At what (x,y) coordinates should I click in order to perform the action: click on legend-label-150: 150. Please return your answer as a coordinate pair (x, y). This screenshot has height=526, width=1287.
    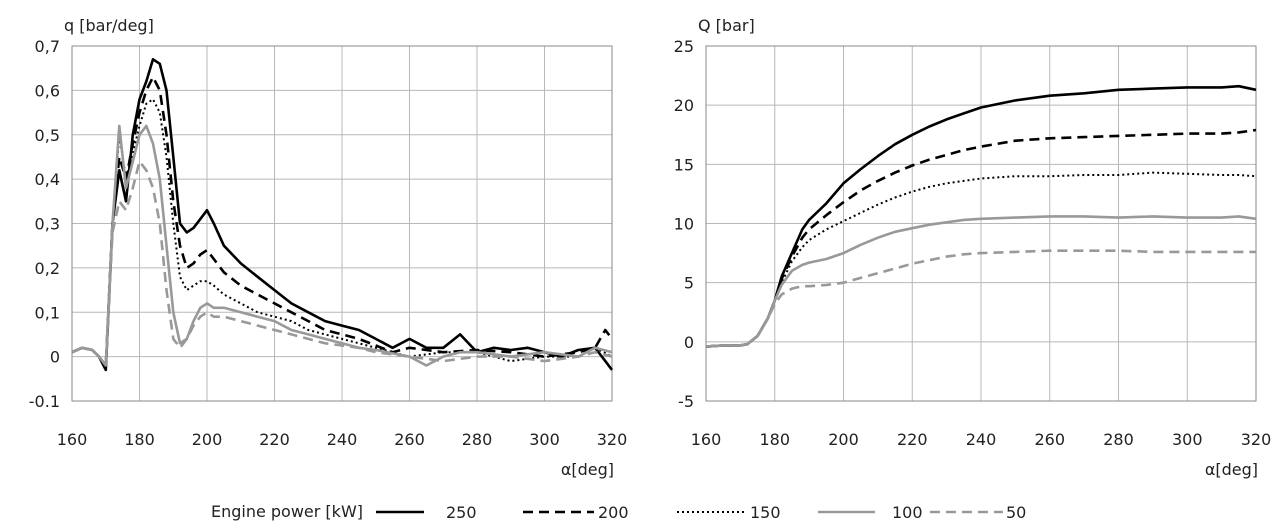
    Looking at the image, I should click on (765, 512).